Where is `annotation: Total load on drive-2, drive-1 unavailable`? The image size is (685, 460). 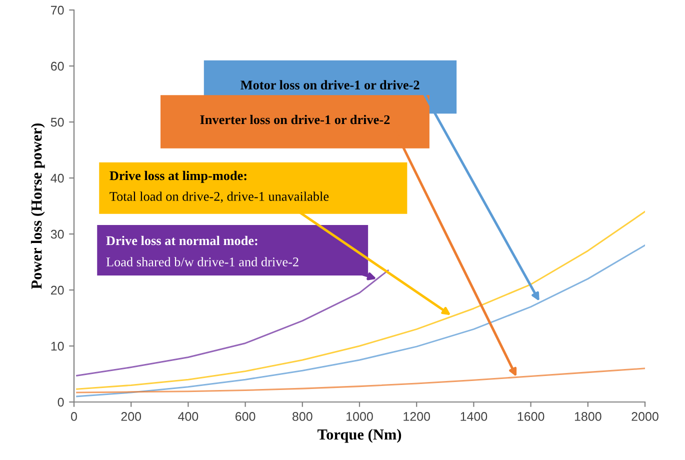 annotation: Total load on drive-2, drive-1 unavailable is located at coordinates (219, 197).